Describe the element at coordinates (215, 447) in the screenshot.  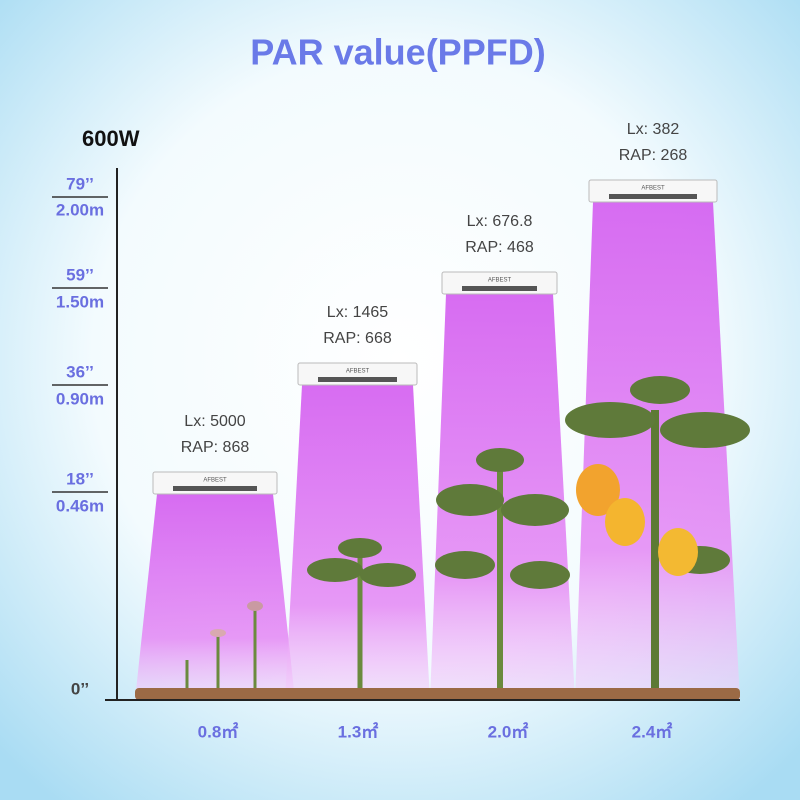
I see `rap-label: RAP: 868` at that location.